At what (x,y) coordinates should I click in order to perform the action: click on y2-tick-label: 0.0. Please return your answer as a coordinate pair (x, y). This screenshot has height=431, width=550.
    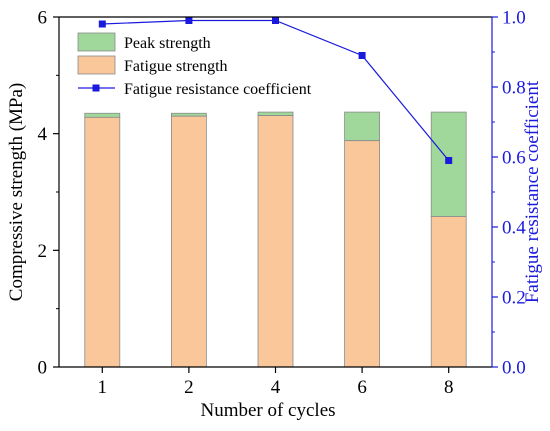
    Looking at the image, I should click on (514, 368).